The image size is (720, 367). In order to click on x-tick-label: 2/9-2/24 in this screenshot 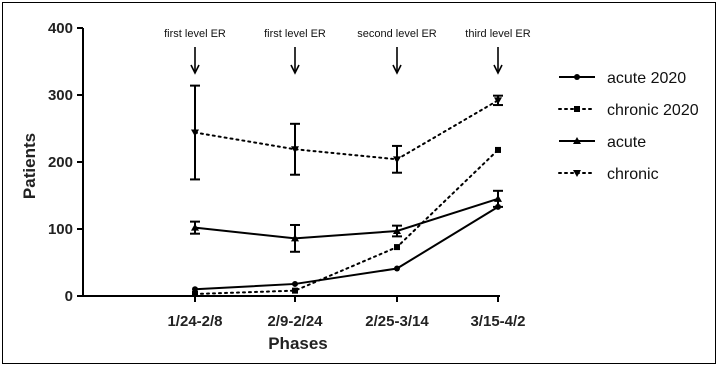, I will do `click(295, 321)`.